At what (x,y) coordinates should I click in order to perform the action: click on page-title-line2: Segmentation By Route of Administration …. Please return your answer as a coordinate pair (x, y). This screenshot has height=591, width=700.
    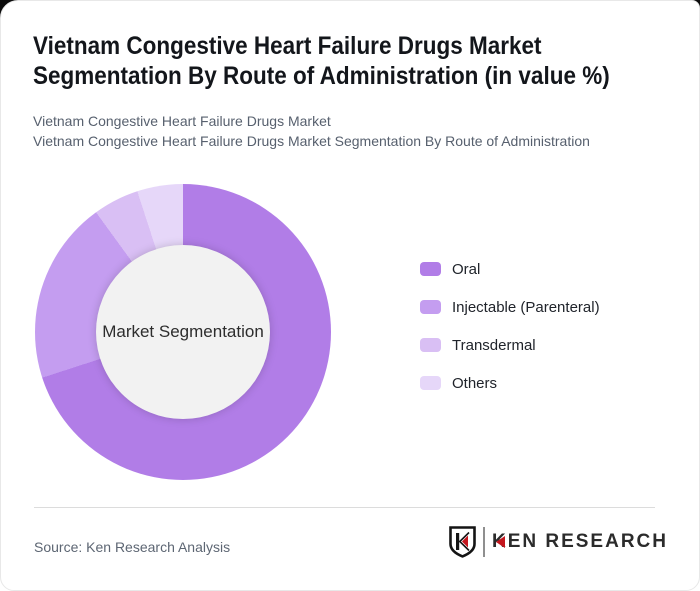
    Looking at the image, I should click on (321, 76).